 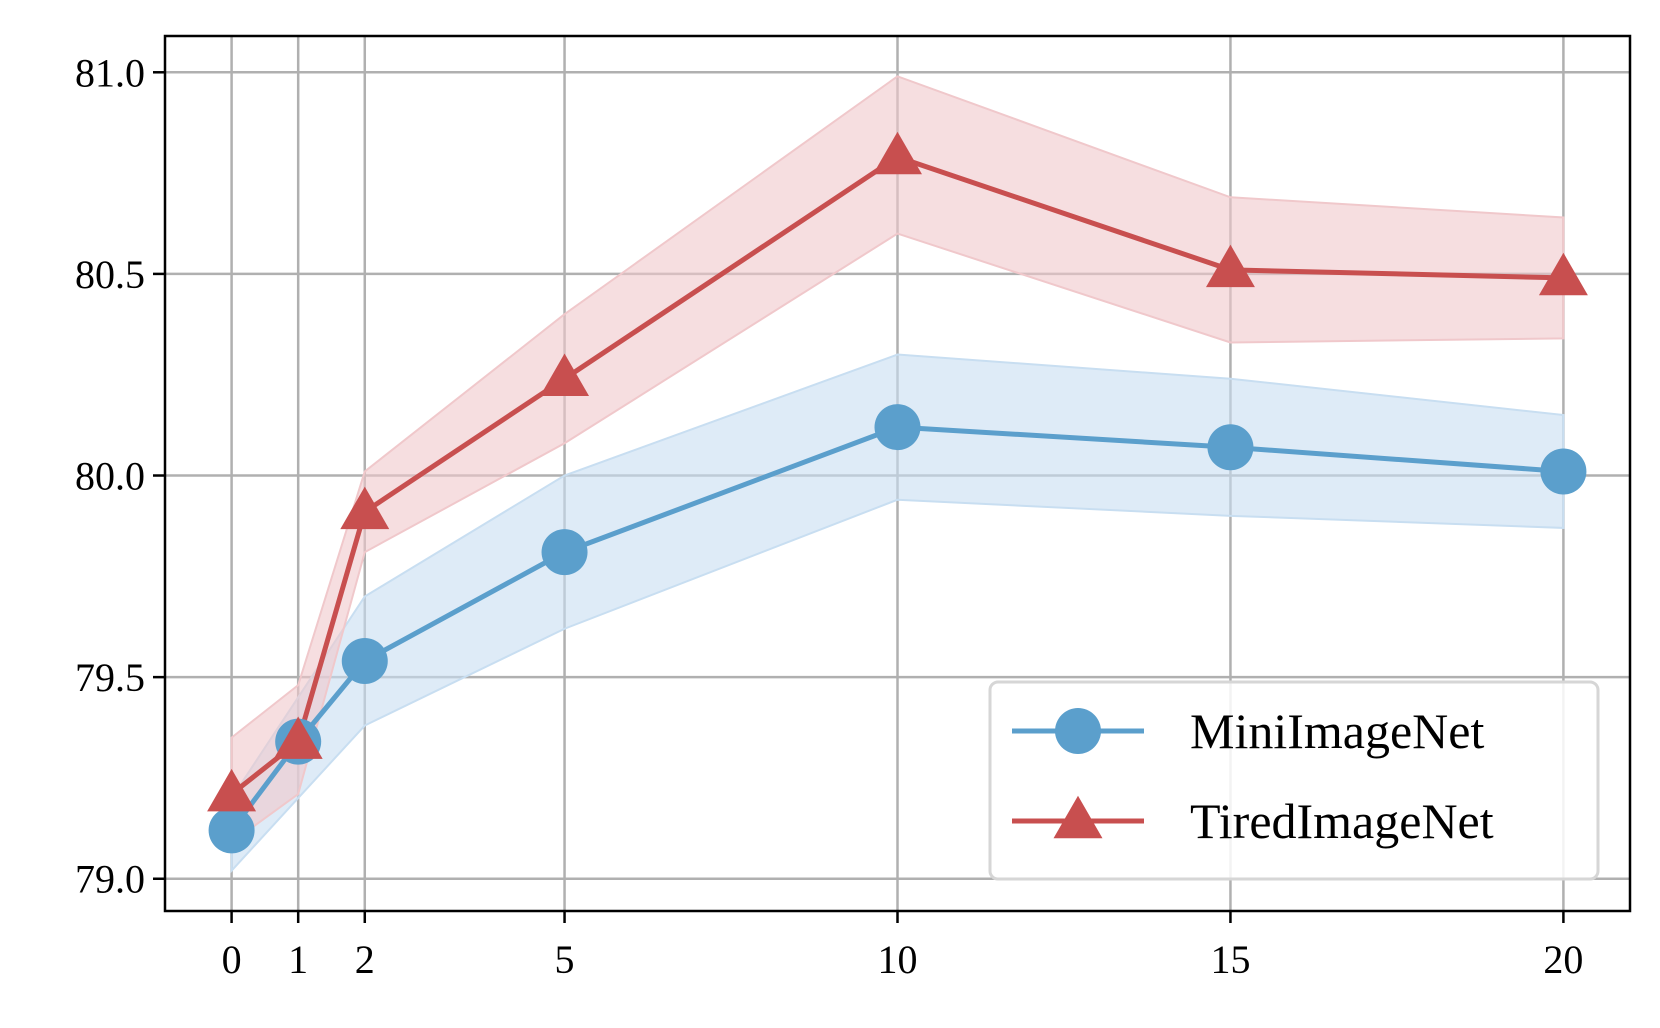 What do you see at coordinates (110, 274) in the screenshot?
I see `y-tick-label: 80.5` at bounding box center [110, 274].